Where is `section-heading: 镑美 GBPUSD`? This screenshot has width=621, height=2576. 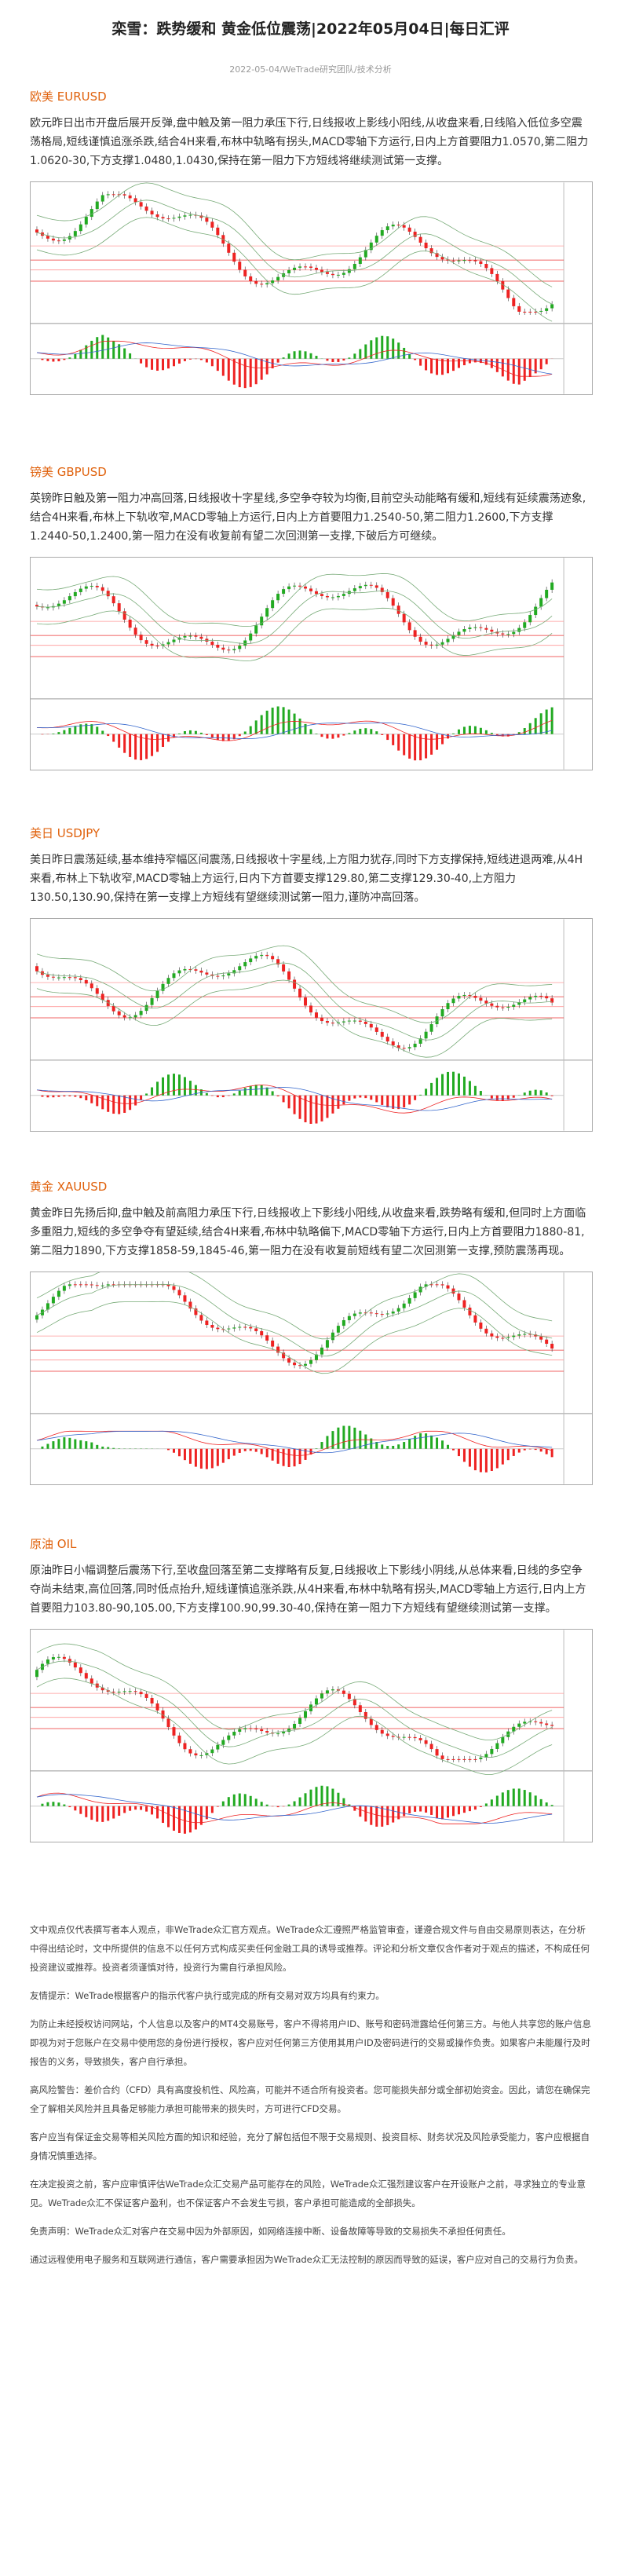 section-heading: 镑美 GBPUSD is located at coordinates (69, 472).